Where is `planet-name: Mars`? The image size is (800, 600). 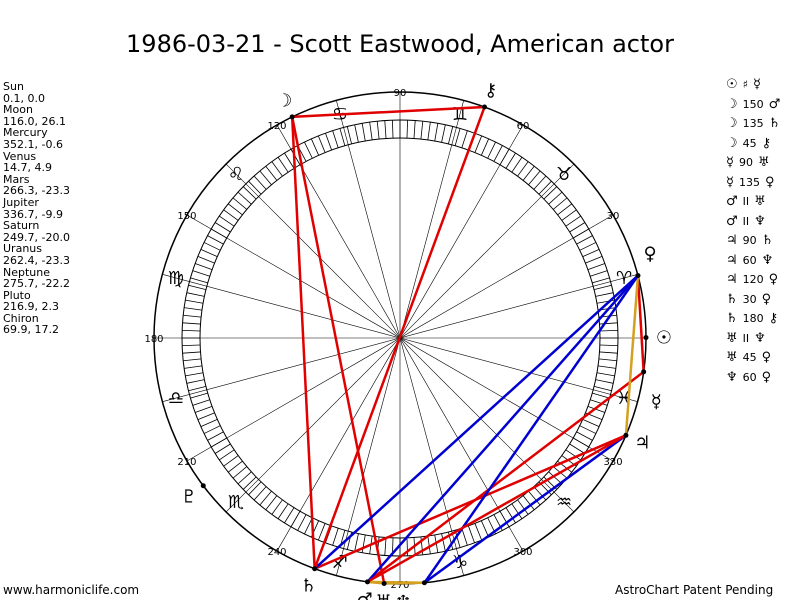 planet-name: Mars is located at coordinates (16, 179).